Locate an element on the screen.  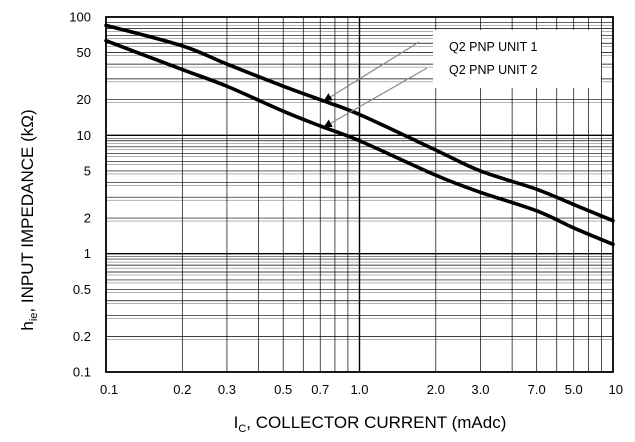
x-tick-label: 7.0 is located at coordinates (537, 389).